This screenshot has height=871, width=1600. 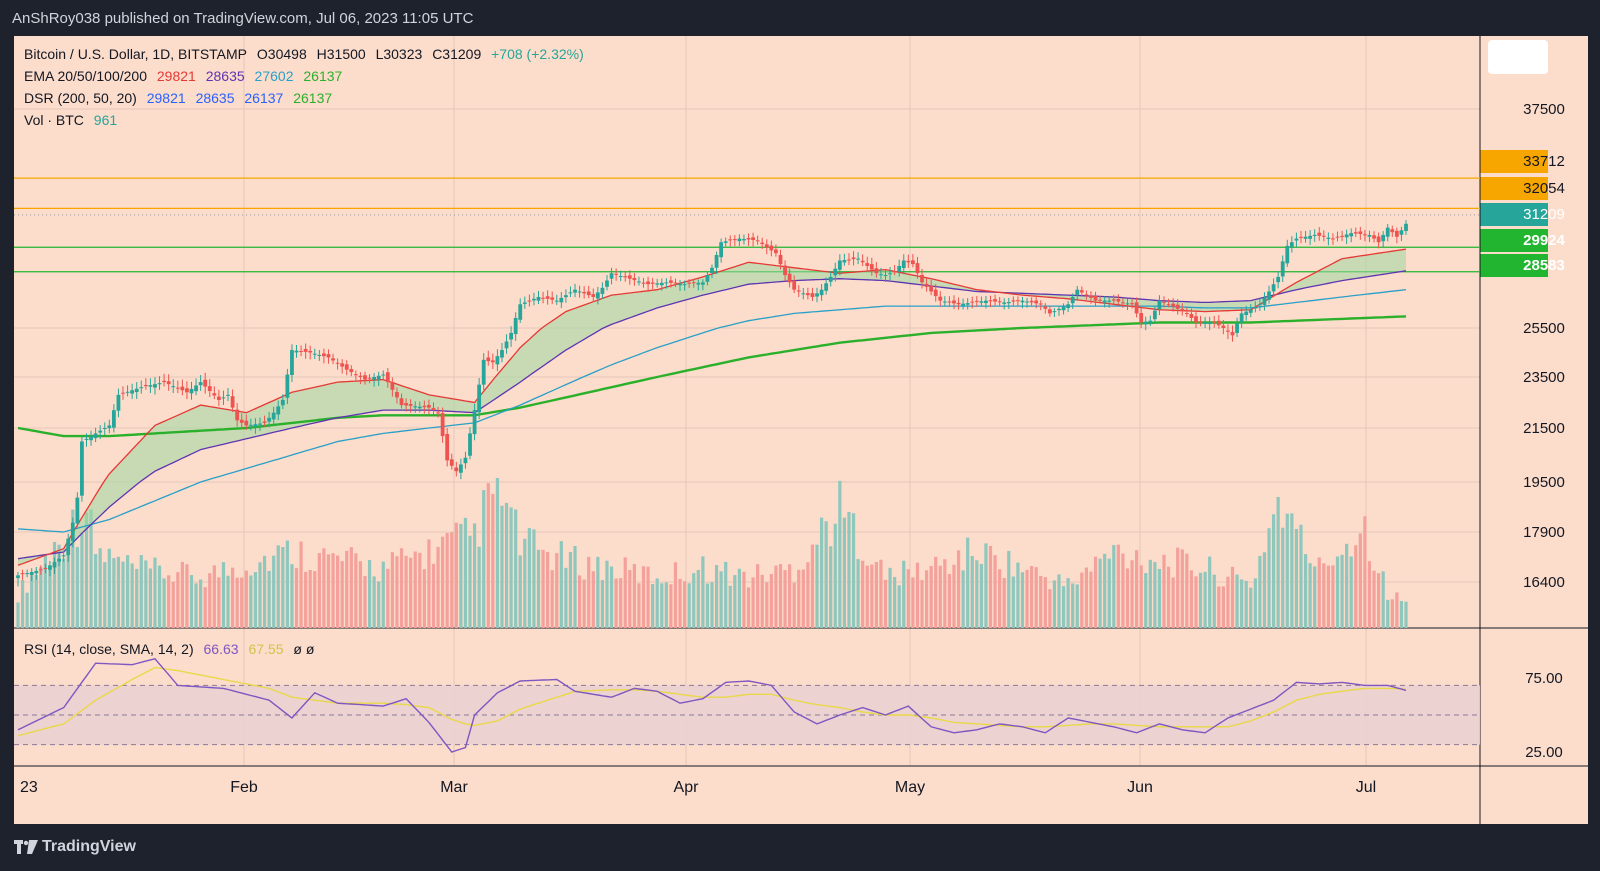 What do you see at coordinates (221, 649) in the screenshot?
I see `rsi-value: 66.63` at bounding box center [221, 649].